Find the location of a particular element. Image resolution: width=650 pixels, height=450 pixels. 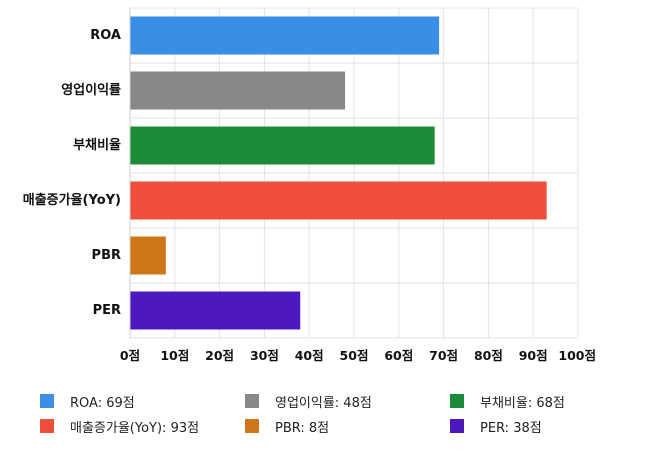

legend-label-roa: ROA: 69점 is located at coordinates (102, 403).